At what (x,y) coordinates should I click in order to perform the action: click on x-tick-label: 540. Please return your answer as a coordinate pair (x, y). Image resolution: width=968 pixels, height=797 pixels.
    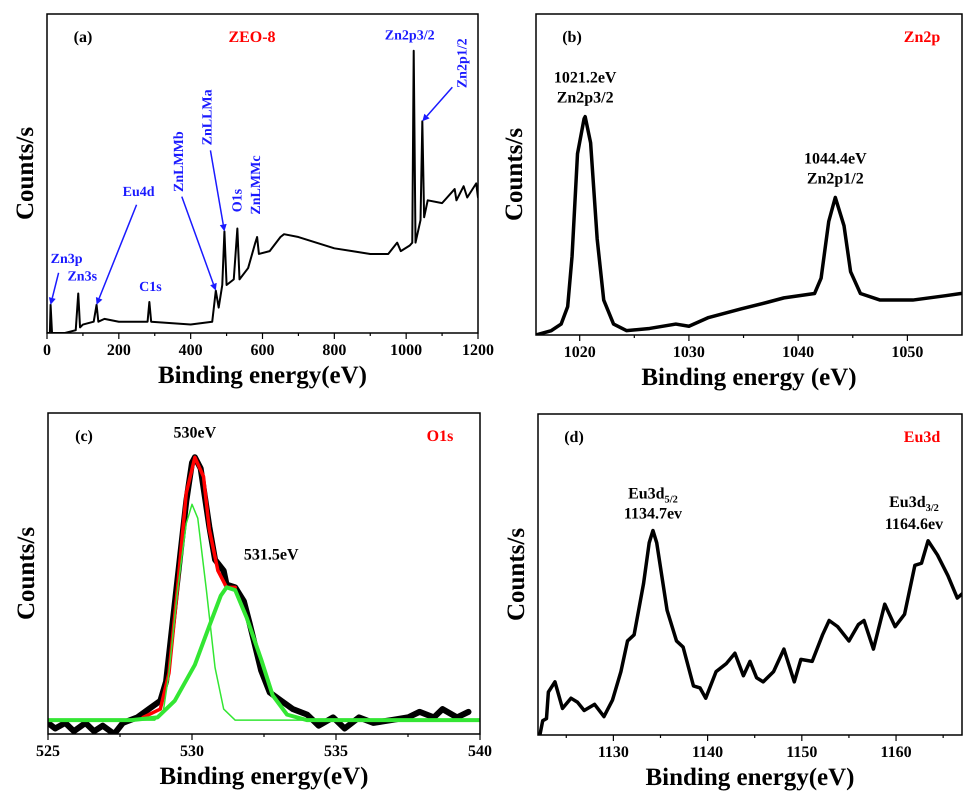
    Looking at the image, I should click on (480, 751).